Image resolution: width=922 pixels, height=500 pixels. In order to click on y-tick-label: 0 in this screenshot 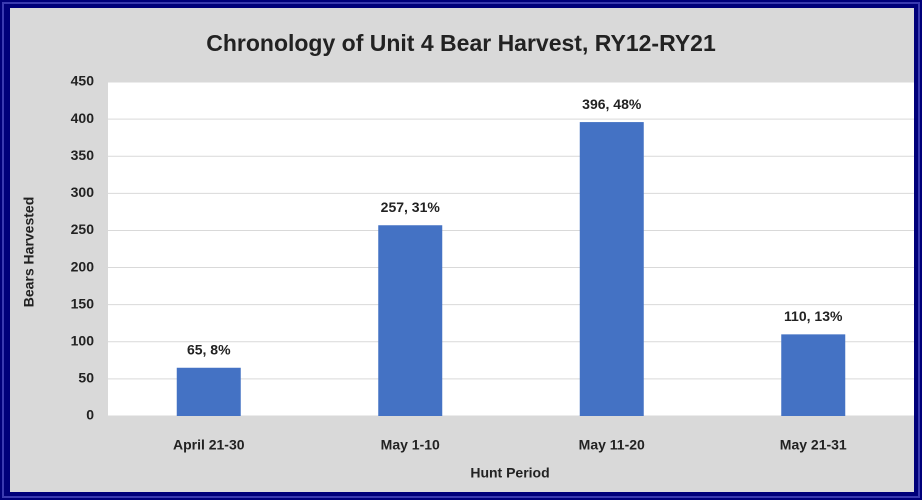, I will do `click(90, 415)`.